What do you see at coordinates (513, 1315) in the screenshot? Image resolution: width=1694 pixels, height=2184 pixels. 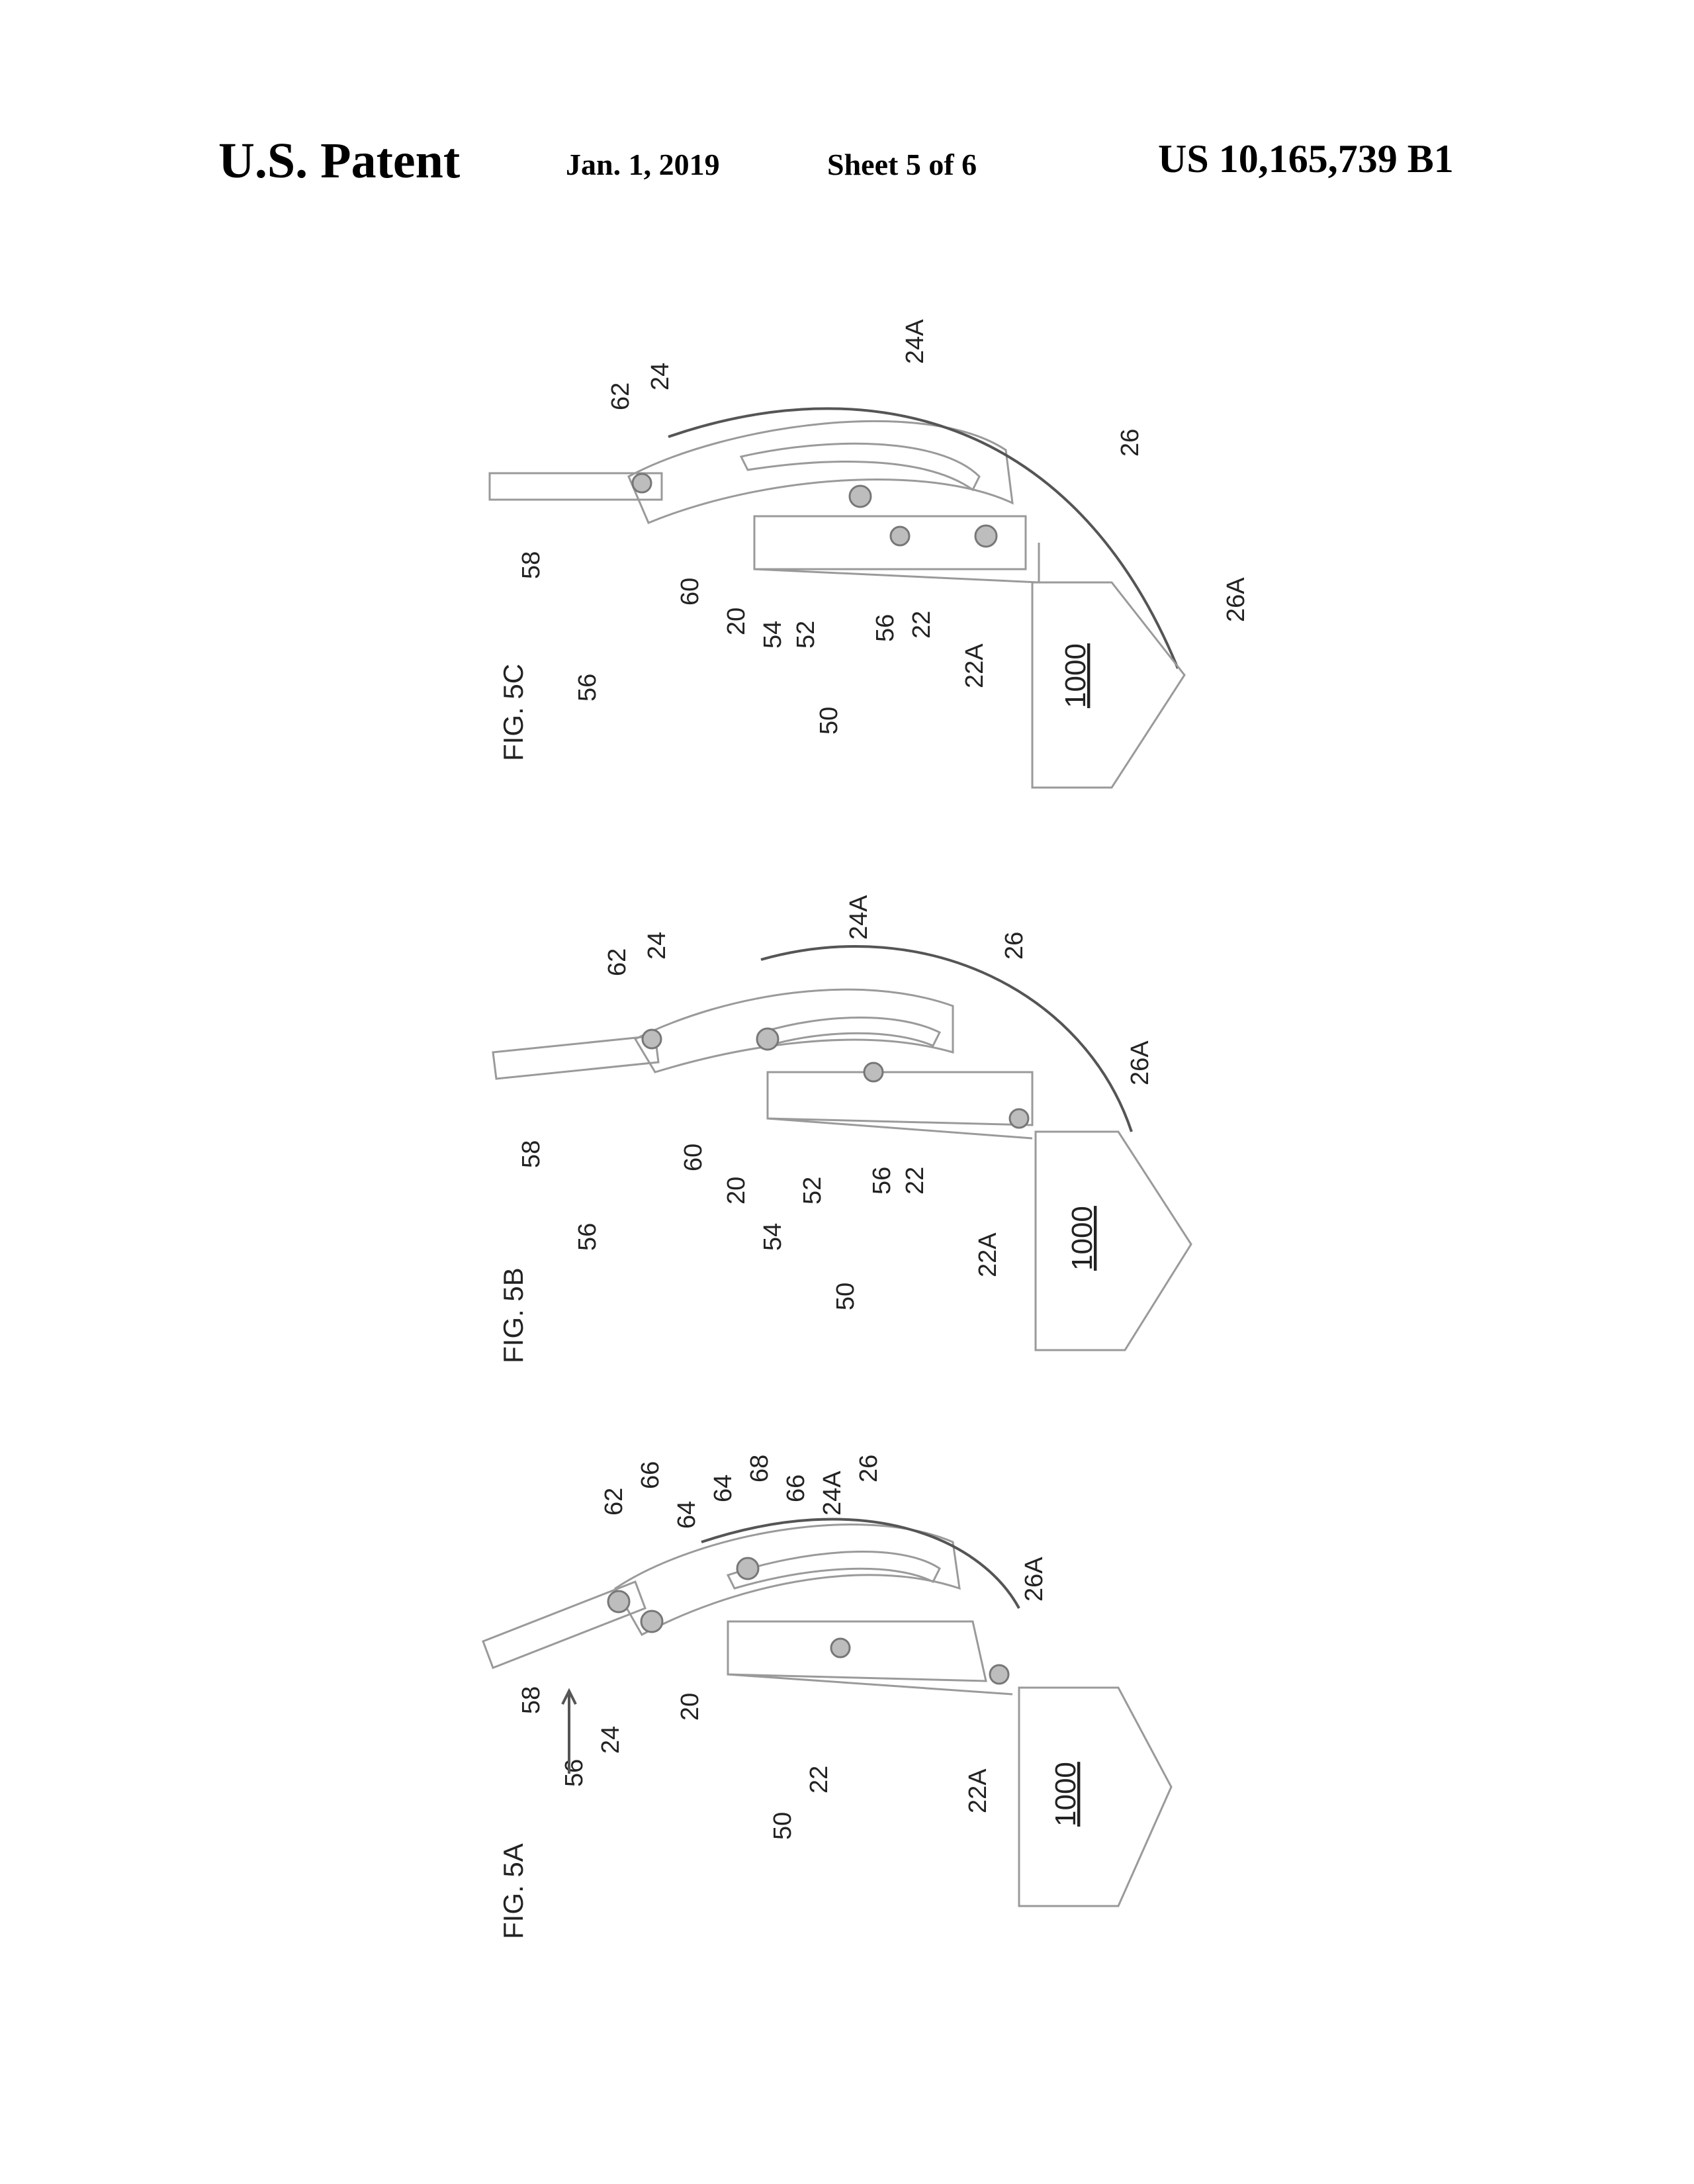 I see `figure-title: FIG. 5B` at bounding box center [513, 1315].